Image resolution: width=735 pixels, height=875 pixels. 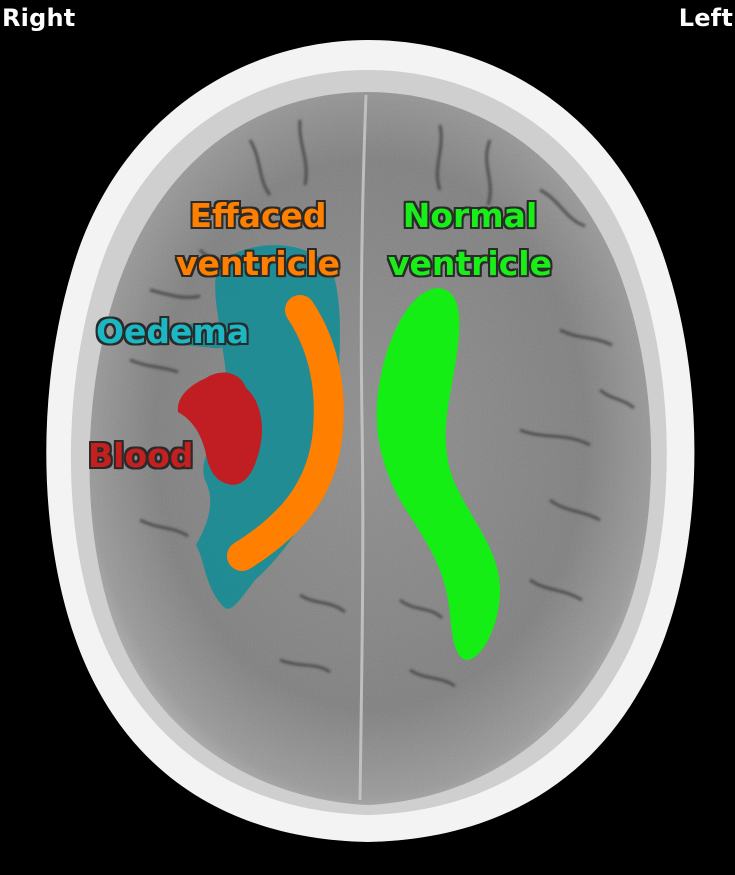 I want to click on normal-ventricle-label-line1: Normal, so click(x=470, y=215).